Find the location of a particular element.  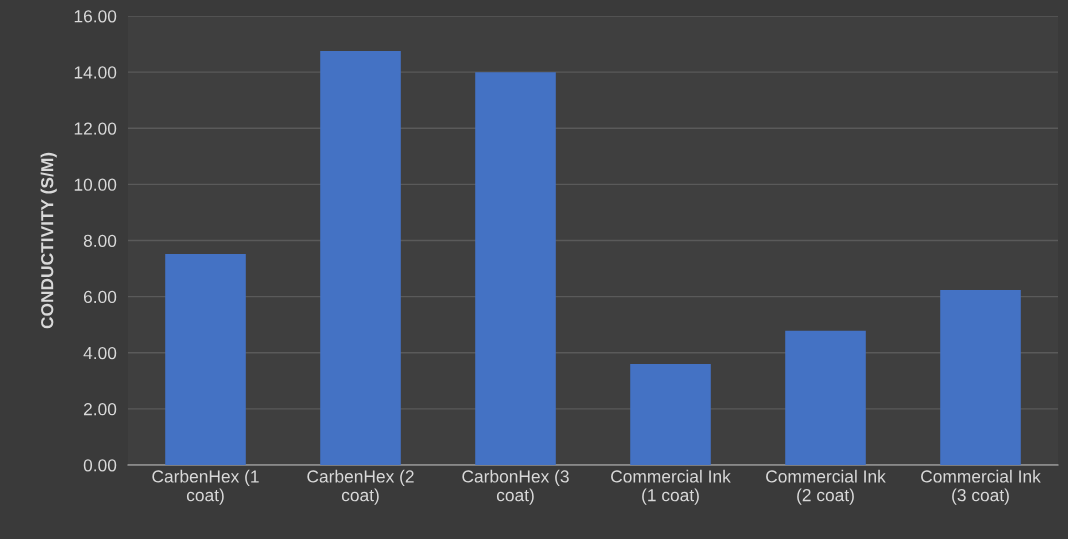

y-tick-label: 16.00 is located at coordinates (95, 16).